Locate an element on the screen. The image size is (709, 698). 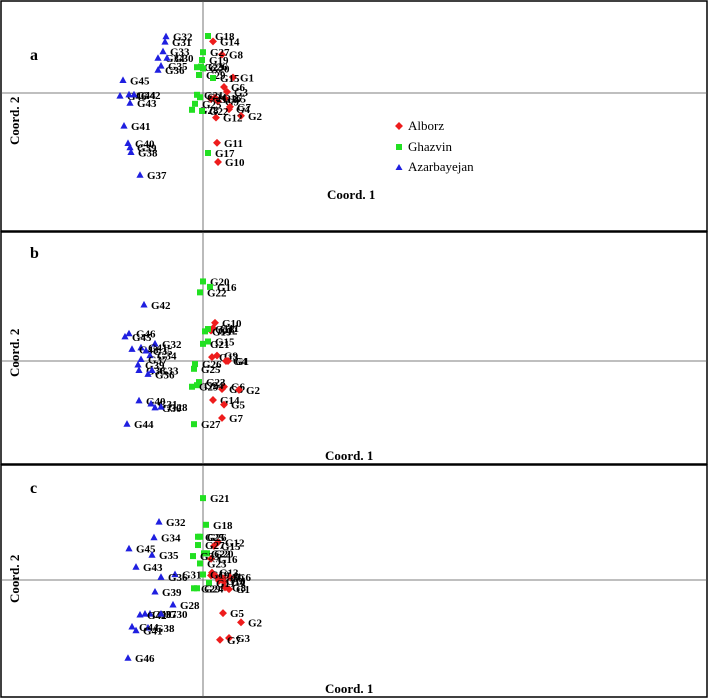
point-a-ghazvin-g28 is located at coordinates (192, 109).